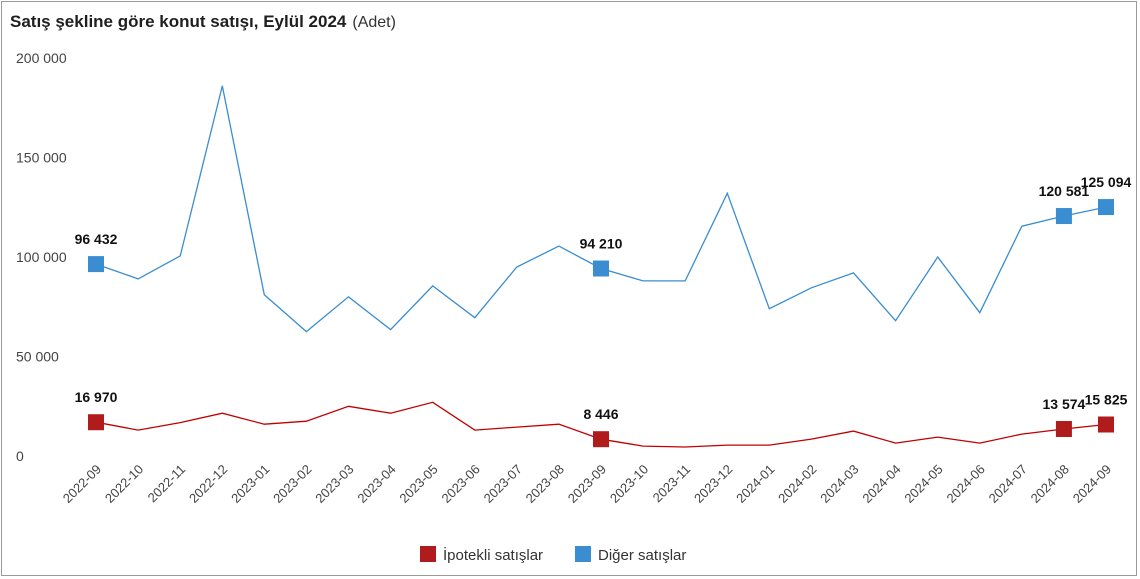 This screenshot has height=579, width=1140. What do you see at coordinates (41, 158) in the screenshot?
I see `y-tick-label: 150 000` at bounding box center [41, 158].